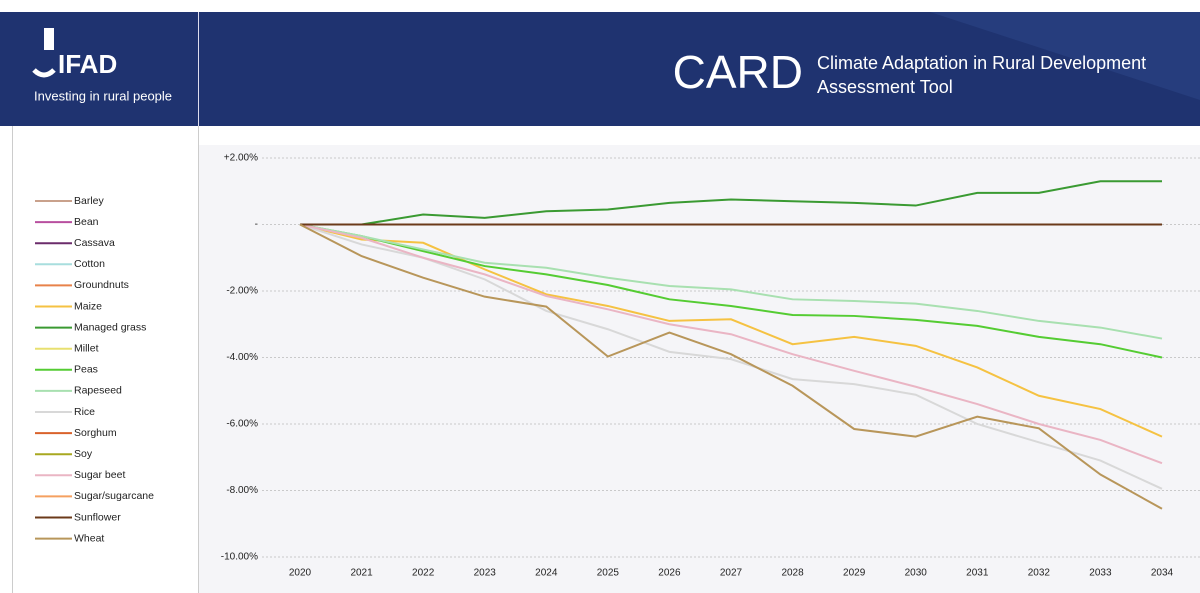 The image size is (1200, 593). Describe the element at coordinates (103, 95) in the screenshot. I see `tagline: Investing in rural people` at that location.